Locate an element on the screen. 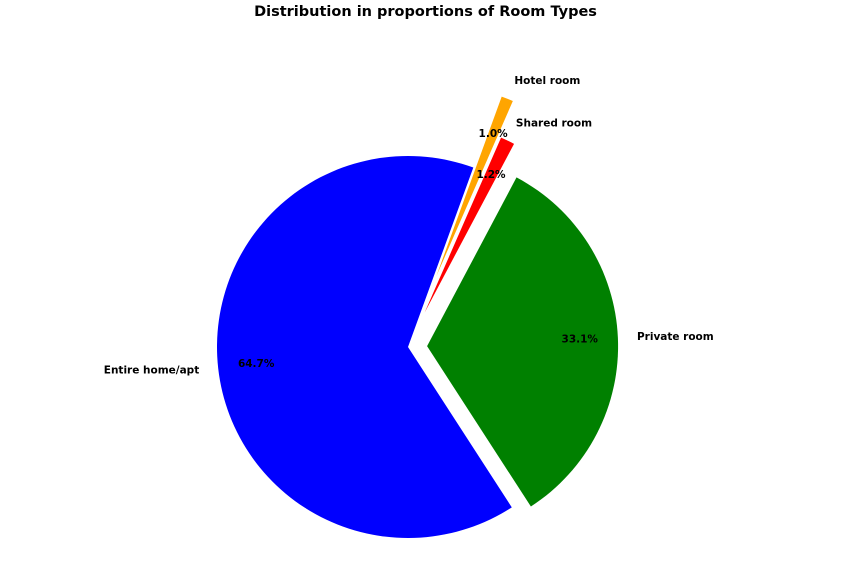 Image resolution: width=851 pixels, height=569 pixels. slice-label-private-room: Private room is located at coordinates (675, 337).